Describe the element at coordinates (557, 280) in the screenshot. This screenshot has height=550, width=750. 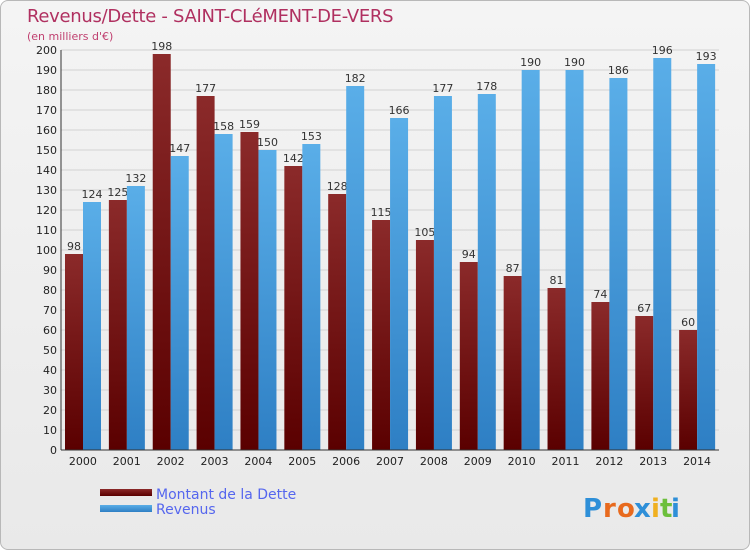
I see `value-label-debt: 81` at that location.